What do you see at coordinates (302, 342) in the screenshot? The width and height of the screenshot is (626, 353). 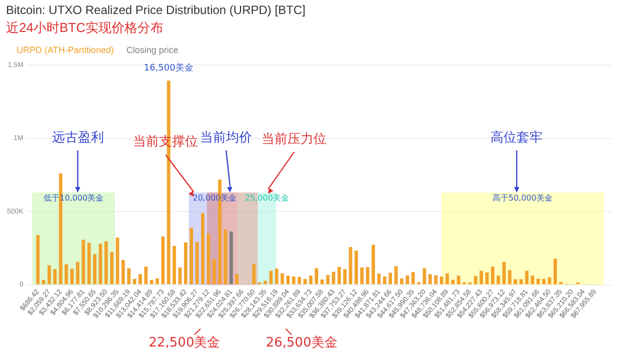 I see `text: 26,500美金` at bounding box center [302, 342].